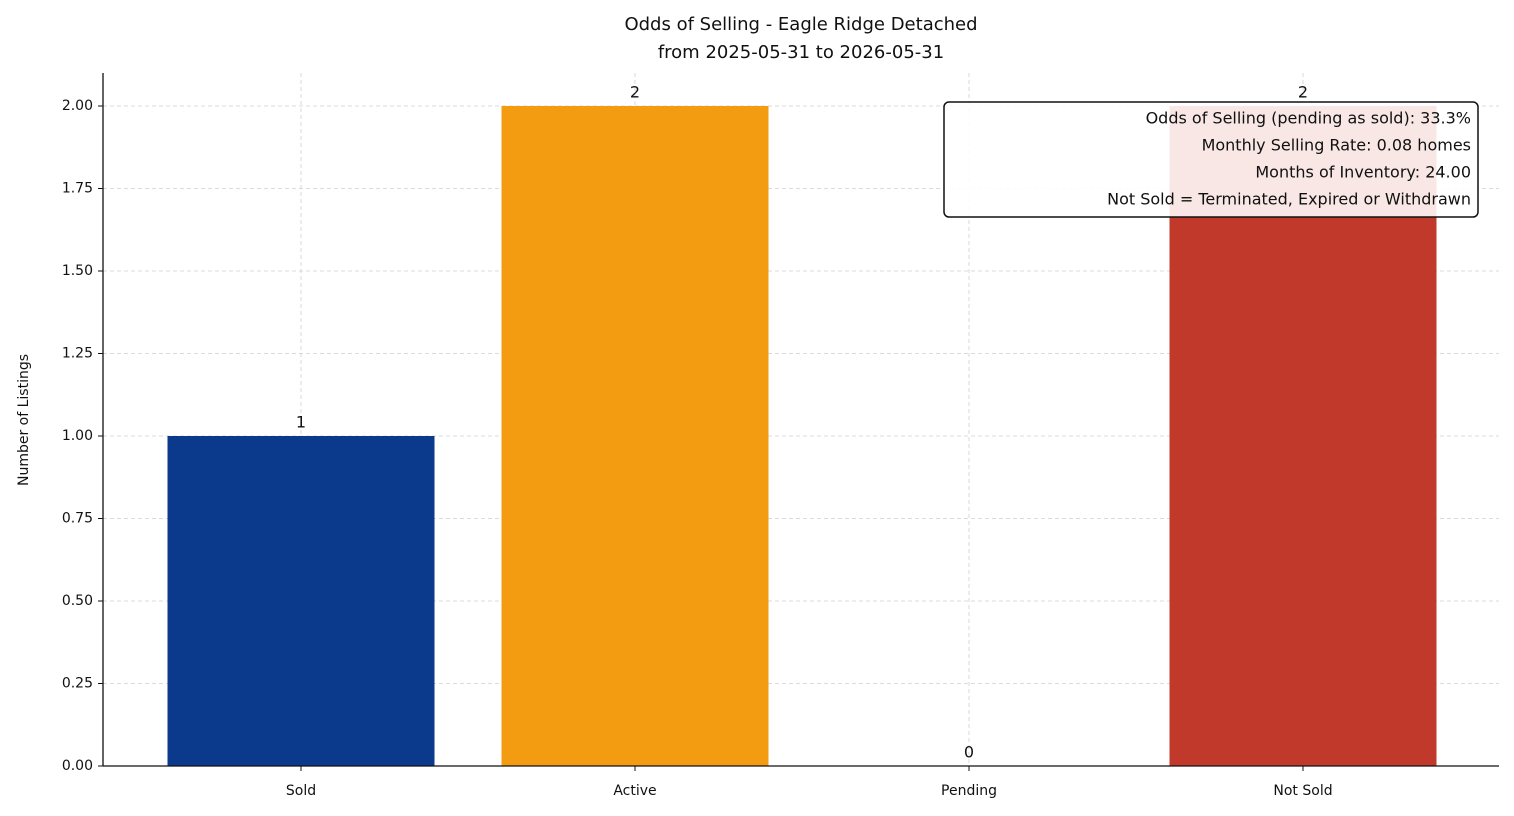  Describe the element at coordinates (969, 791) in the screenshot. I see `x-tick-label: Pending` at that location.